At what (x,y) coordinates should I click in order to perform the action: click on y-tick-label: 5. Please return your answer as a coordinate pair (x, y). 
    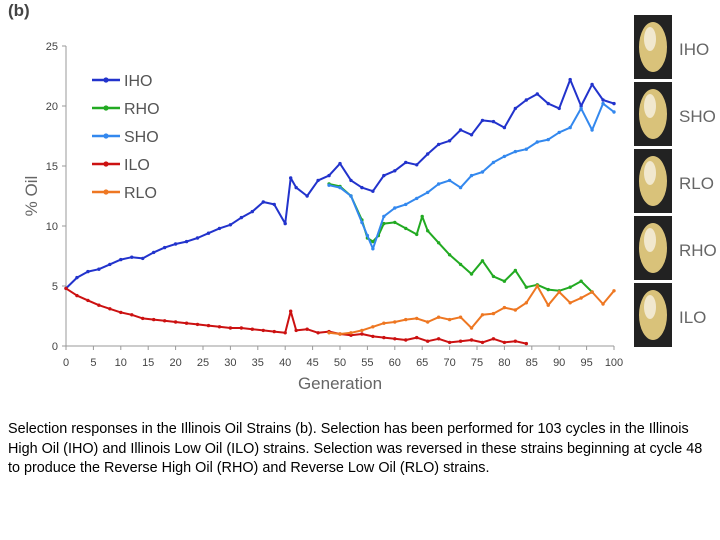
    Looking at the image, I should click on (55, 287).